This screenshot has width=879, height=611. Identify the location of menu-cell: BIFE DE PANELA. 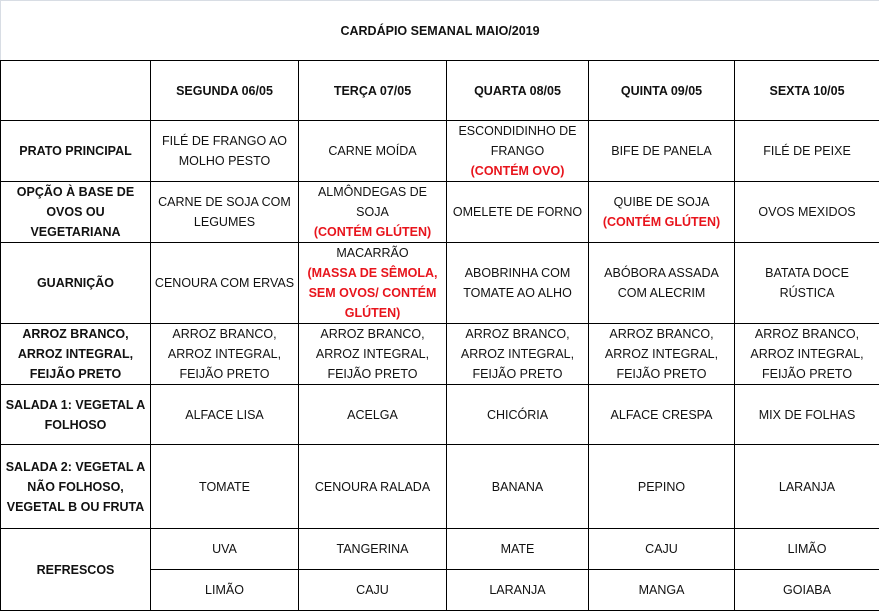
(662, 151).